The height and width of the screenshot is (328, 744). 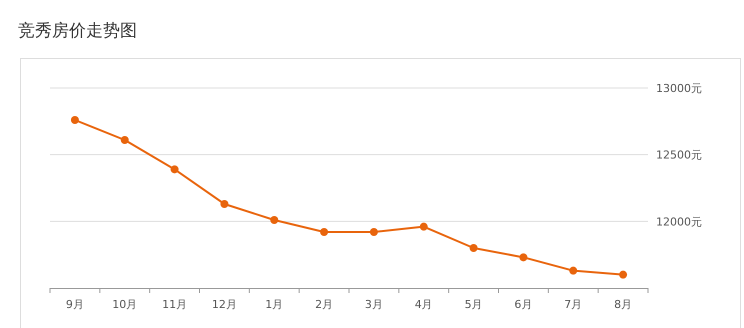 What do you see at coordinates (423, 304) in the screenshot?
I see `x-tick-label: 4月` at bounding box center [423, 304].